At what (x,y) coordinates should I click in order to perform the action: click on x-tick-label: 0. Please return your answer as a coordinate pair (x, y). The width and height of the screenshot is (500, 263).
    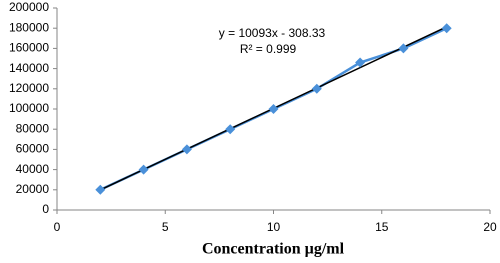
    Looking at the image, I should click on (57, 227).